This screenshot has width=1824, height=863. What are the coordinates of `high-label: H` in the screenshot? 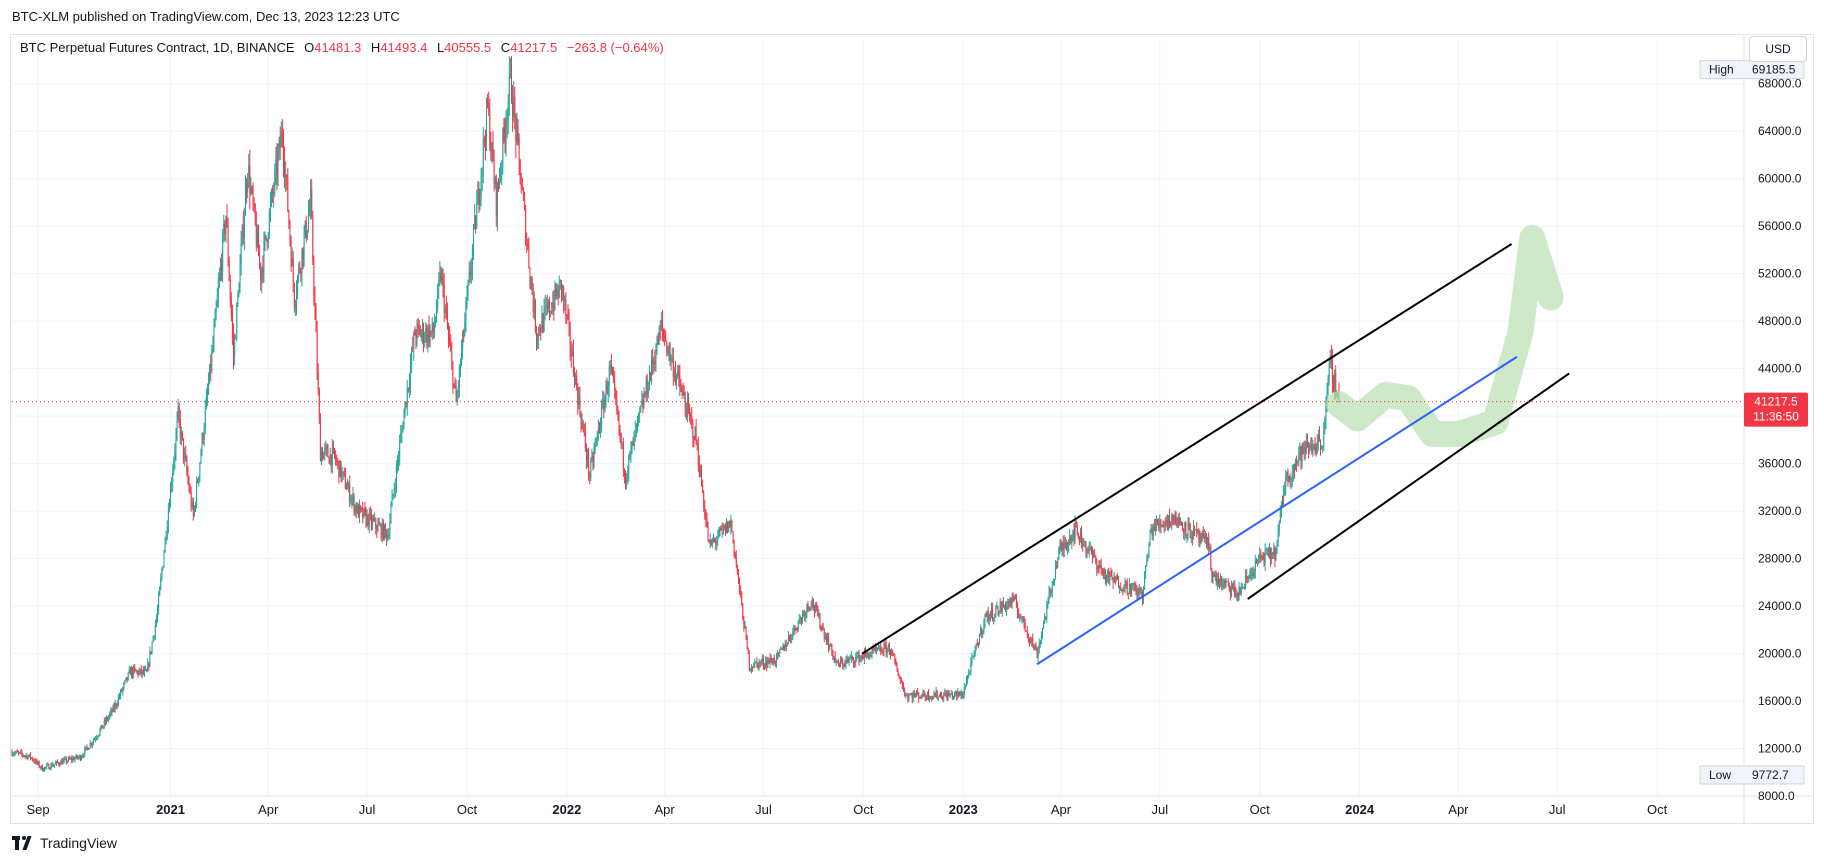 It's located at (375, 47).